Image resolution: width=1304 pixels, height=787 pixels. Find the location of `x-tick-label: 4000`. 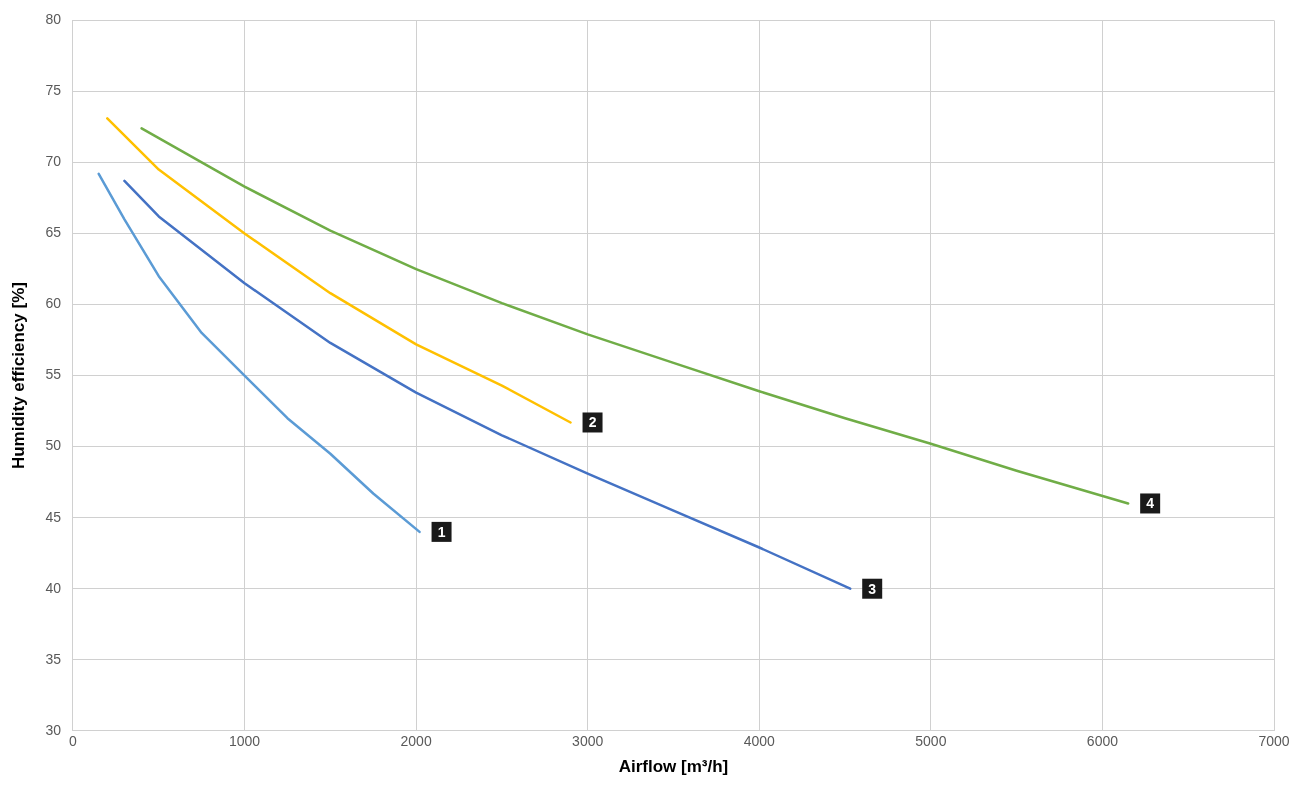

x-tick-label: 4000 is located at coordinates (759, 741).